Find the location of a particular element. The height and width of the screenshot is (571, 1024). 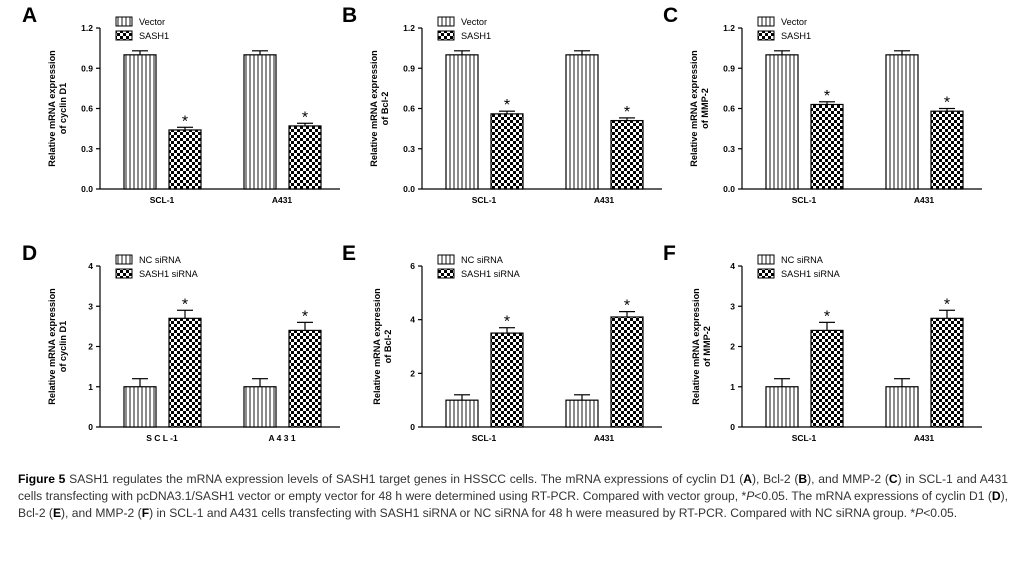

panel-letter: A is located at coordinates (29, 15).